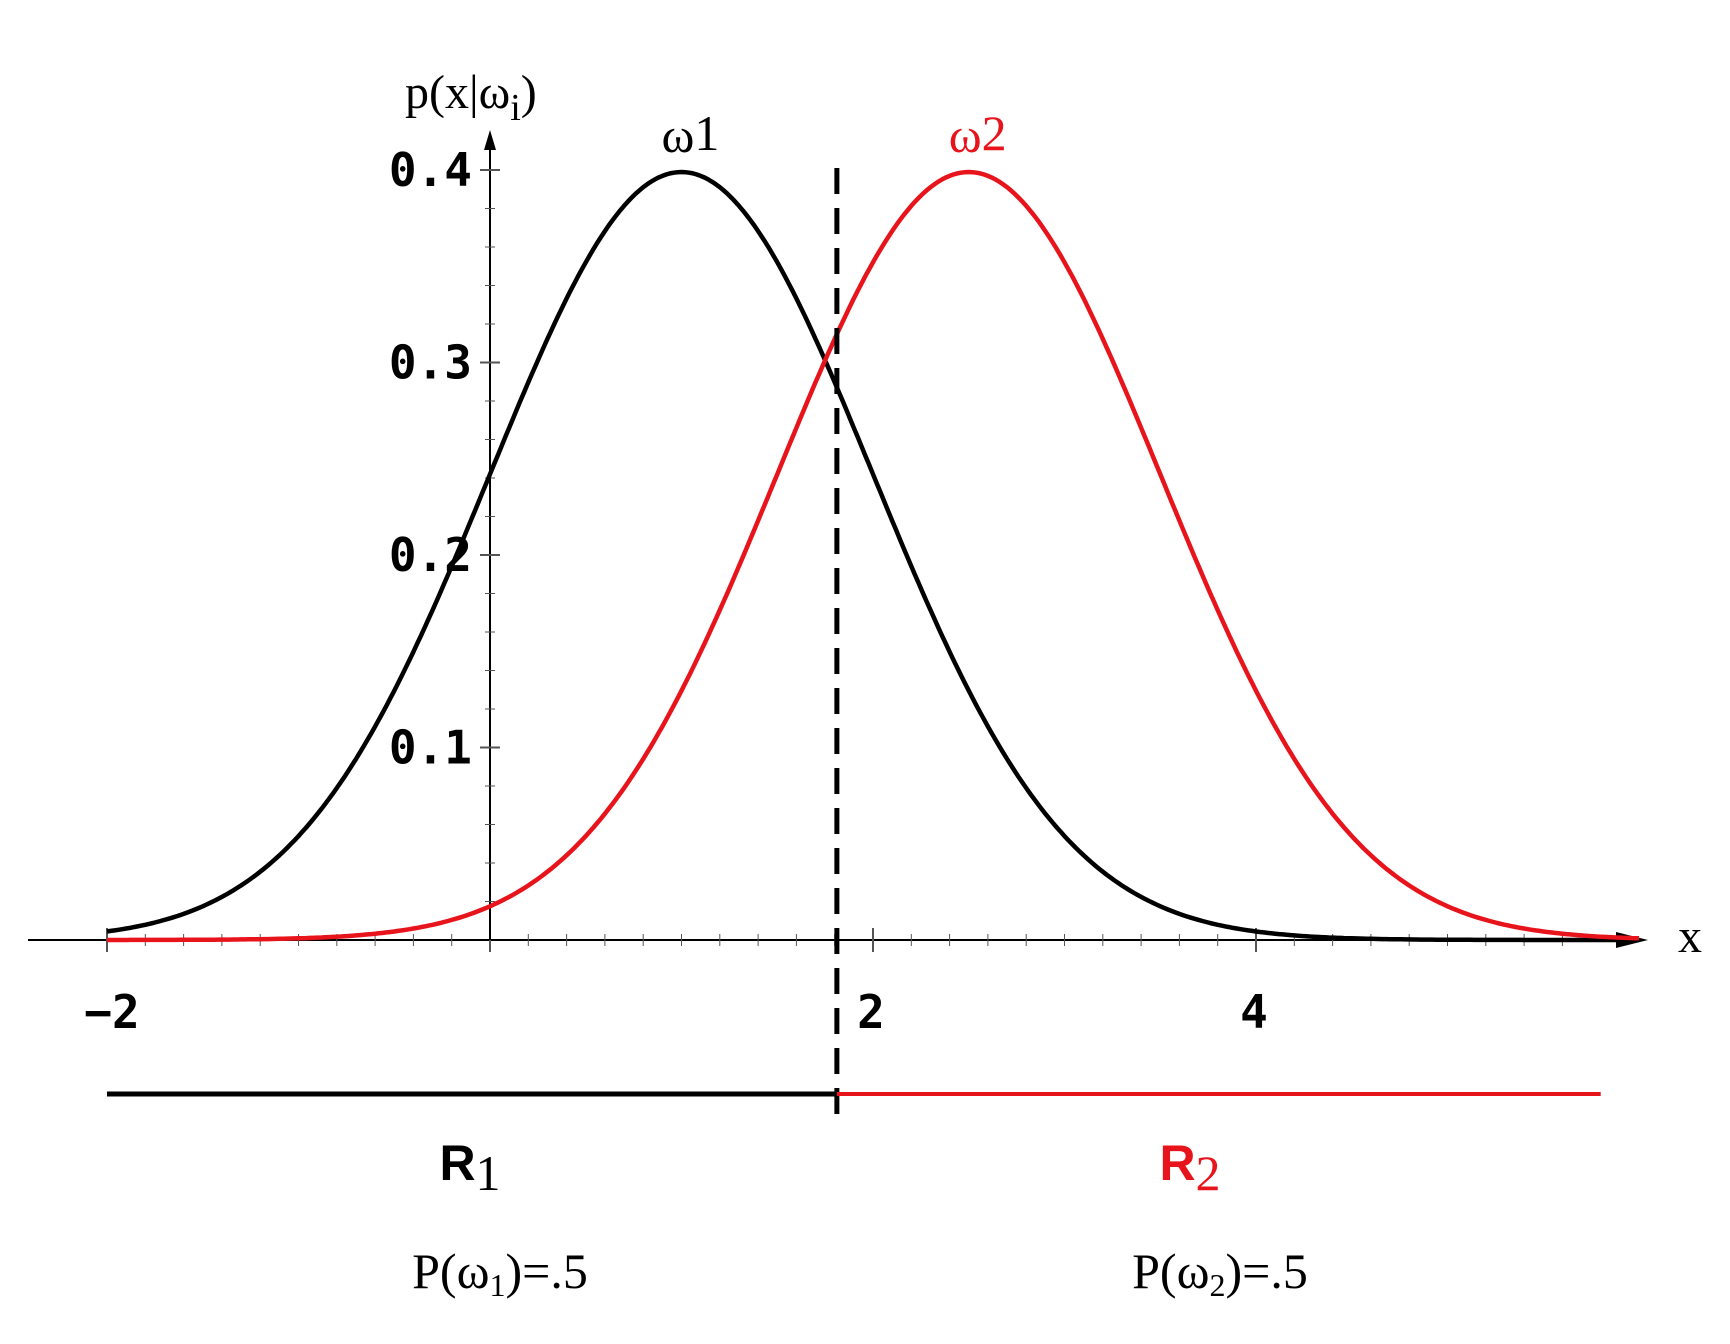  Describe the element at coordinates (488, 1173) in the screenshot. I see `region-label-sub: 1` at that location.